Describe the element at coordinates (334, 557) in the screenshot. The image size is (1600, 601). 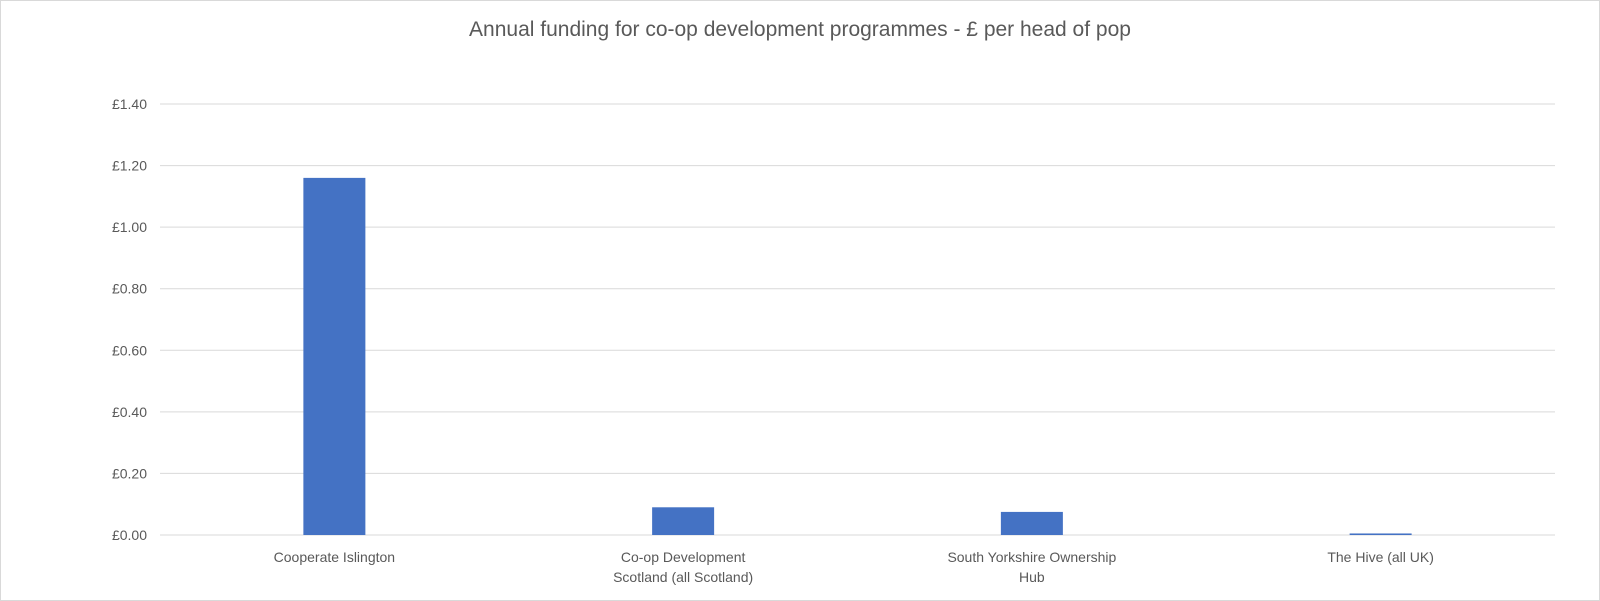
I see `x-category-label: Cooperate Islington` at that location.